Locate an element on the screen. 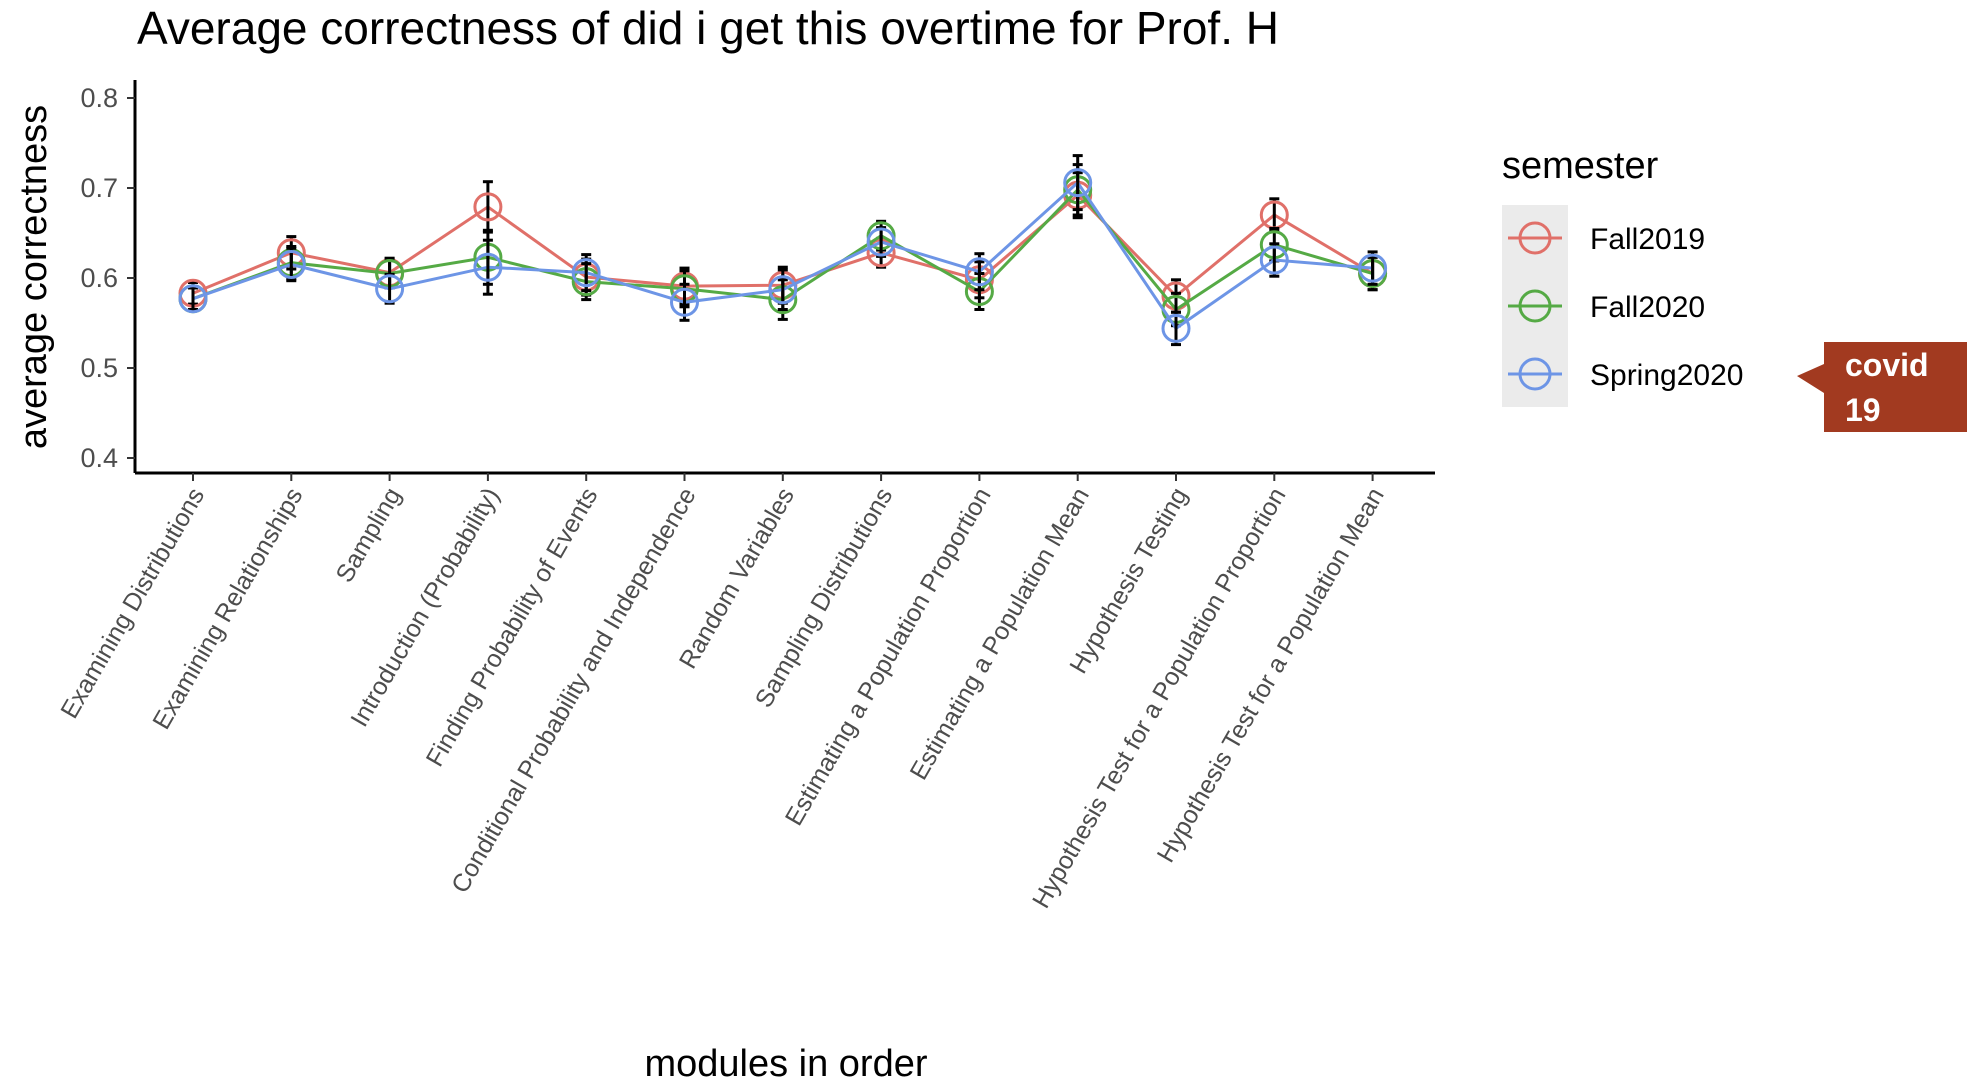 Image resolution: width=1967 pixels, height=1083 pixels. y-tick-label: 0.8 is located at coordinates (99, 98).